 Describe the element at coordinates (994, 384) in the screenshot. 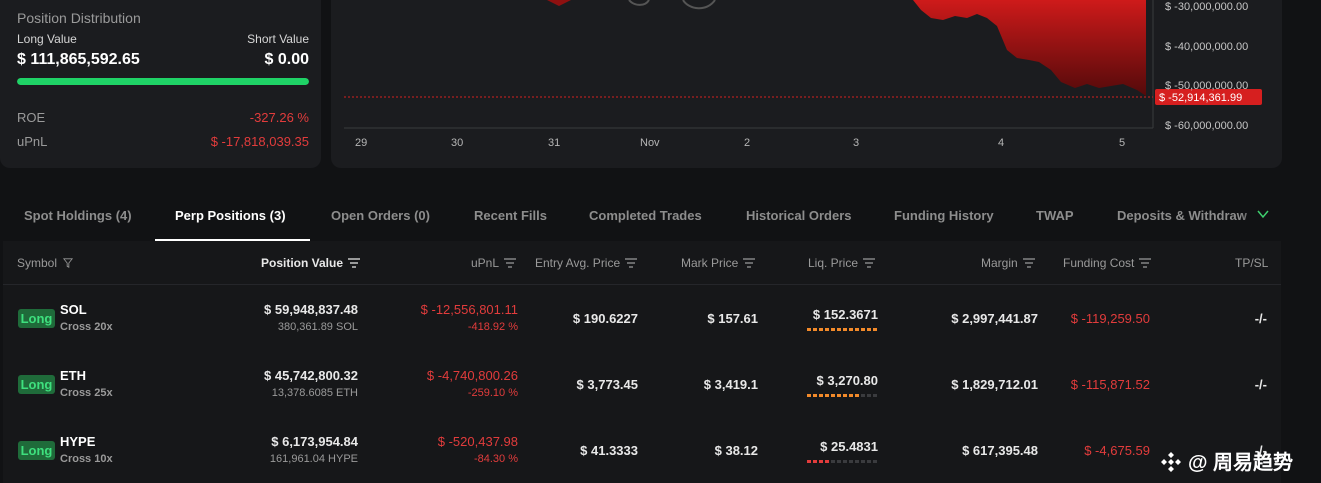

I see `margin: $ 1,829,712.01` at that location.